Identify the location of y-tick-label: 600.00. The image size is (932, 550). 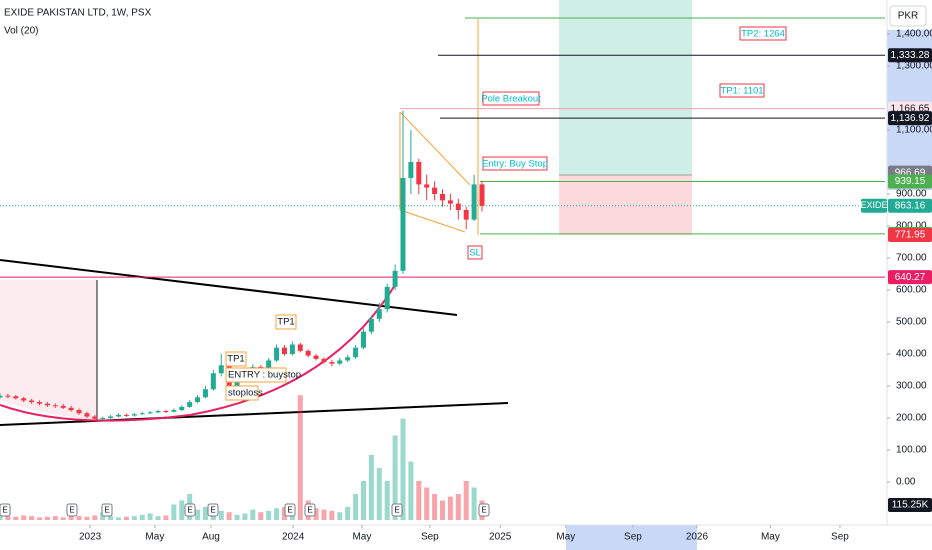
(911, 290).